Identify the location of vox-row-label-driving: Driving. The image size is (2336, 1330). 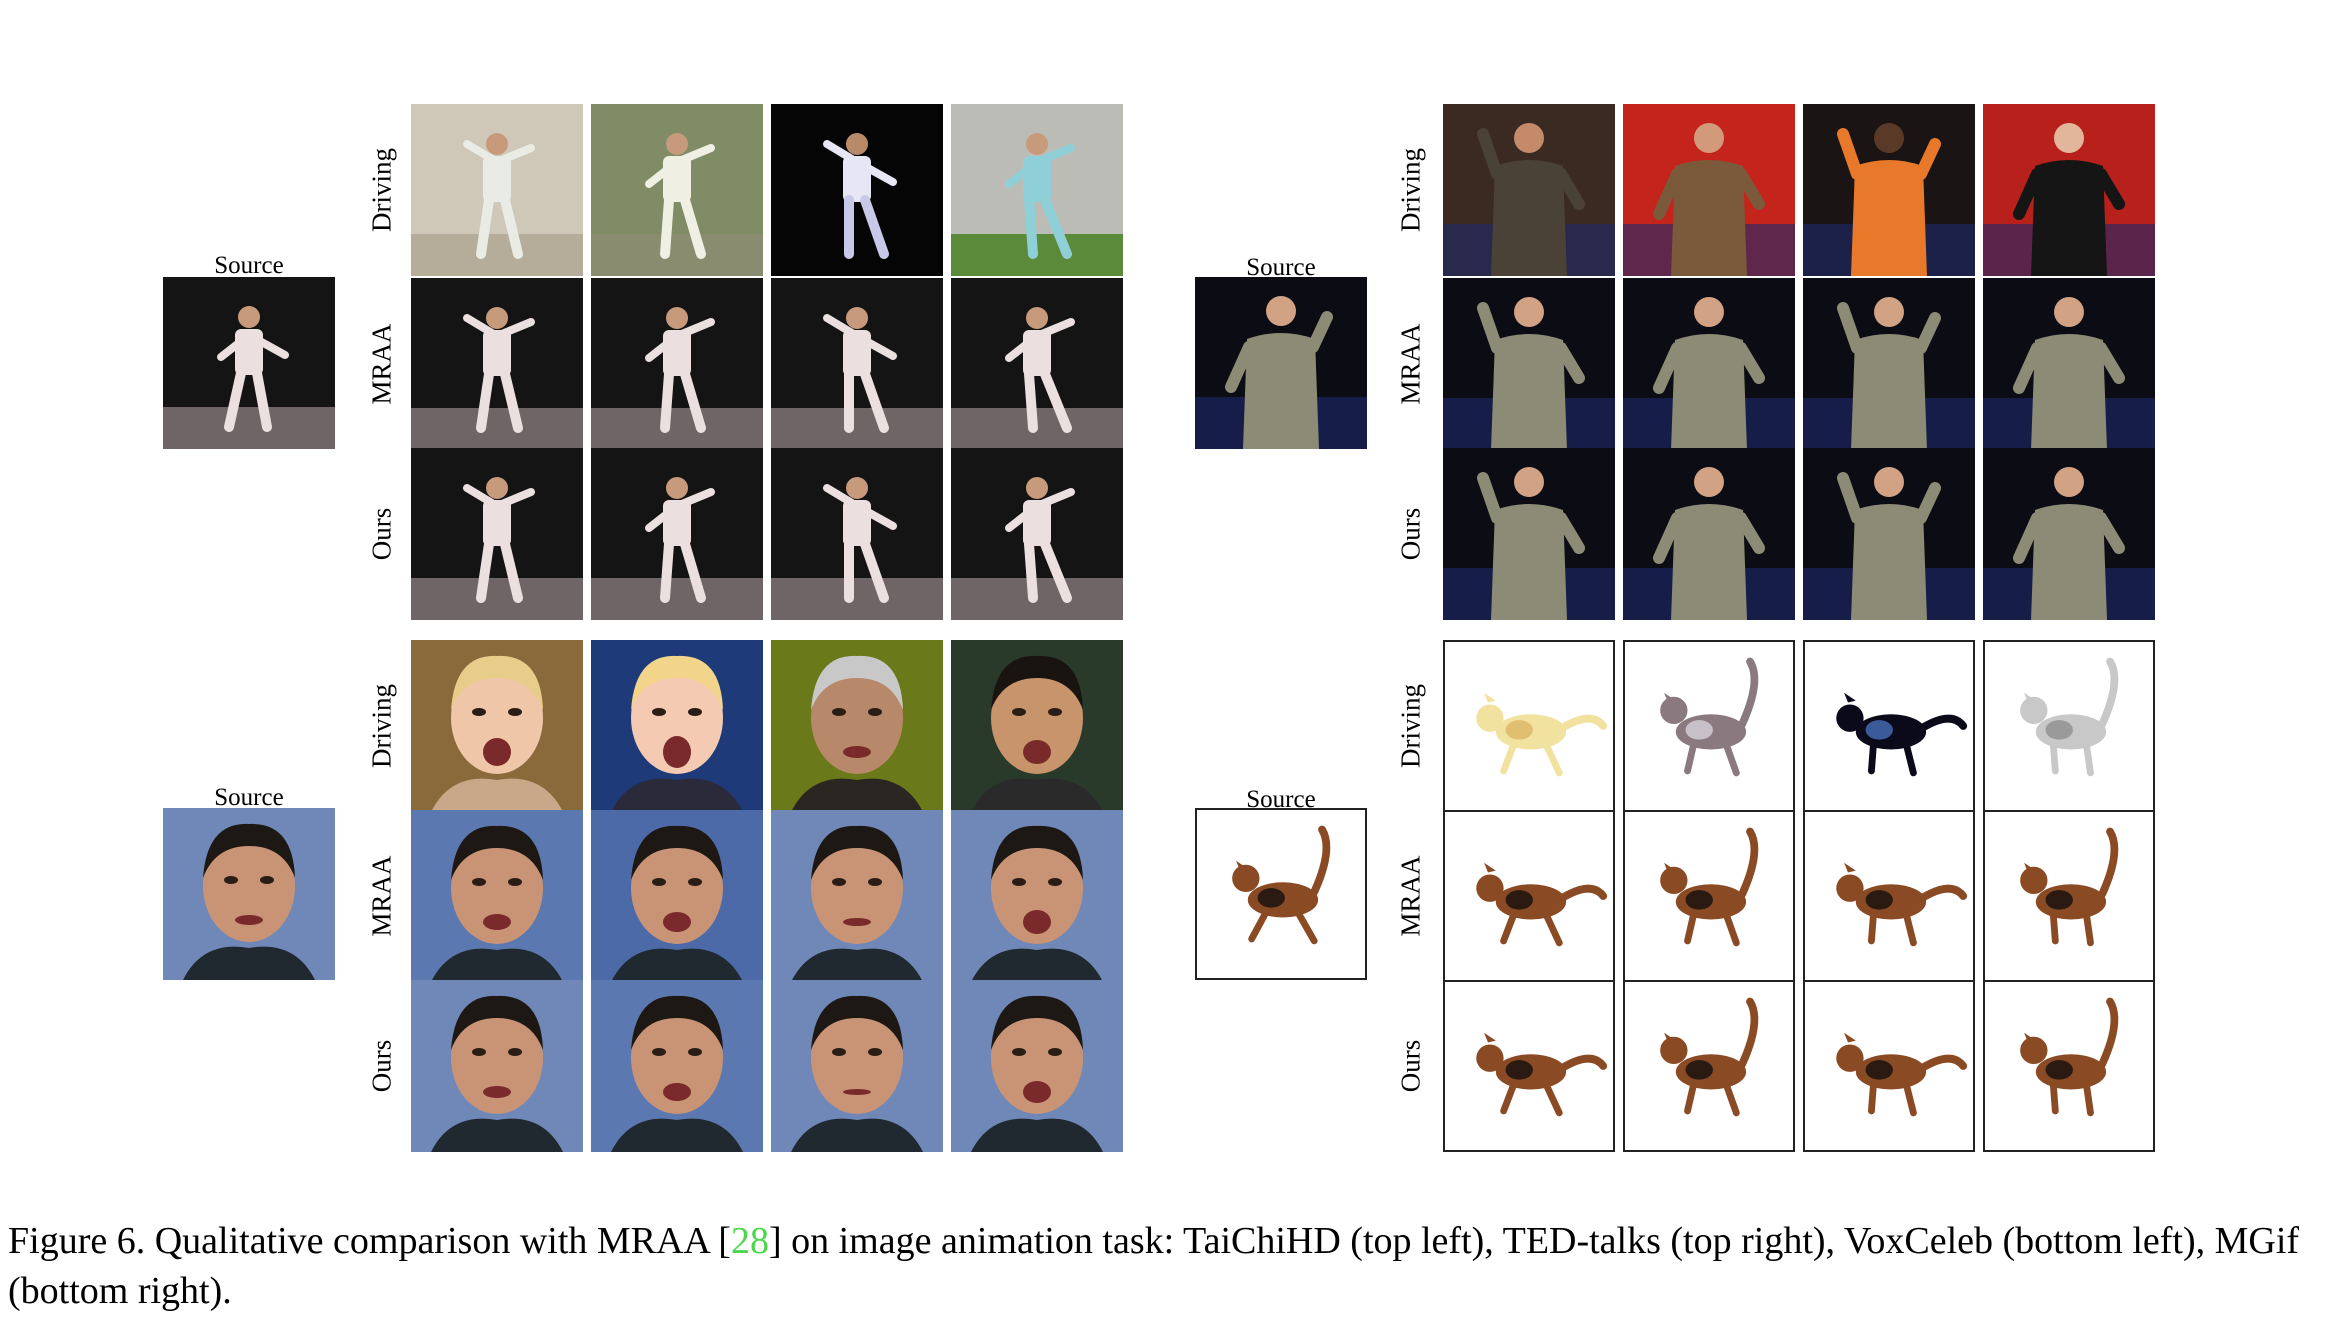
(382, 726).